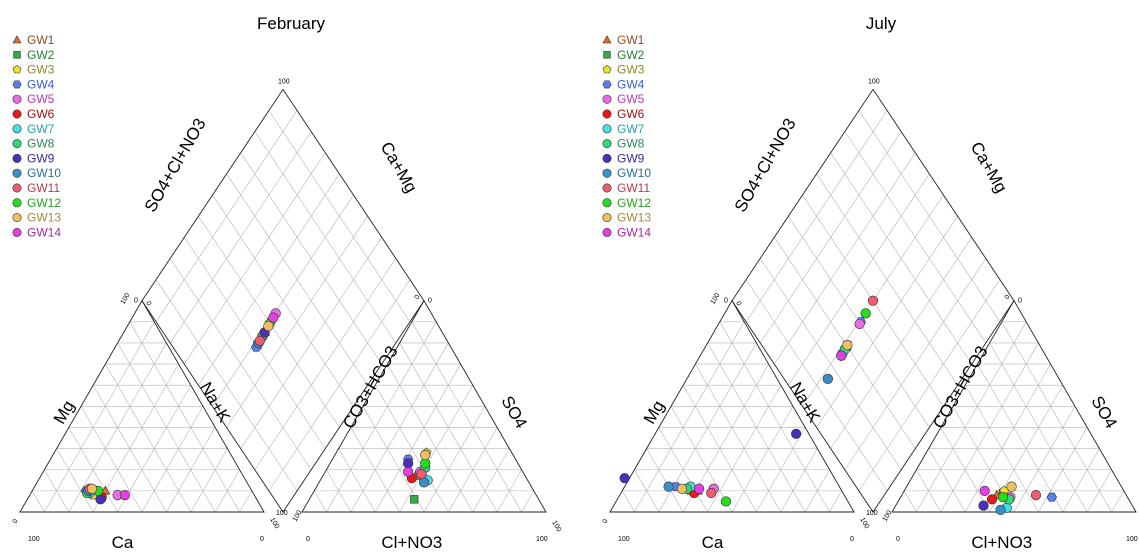 Image resolution: width=1139 pixels, height=556 pixels. I want to click on point-gw9-anion, so click(983, 505).